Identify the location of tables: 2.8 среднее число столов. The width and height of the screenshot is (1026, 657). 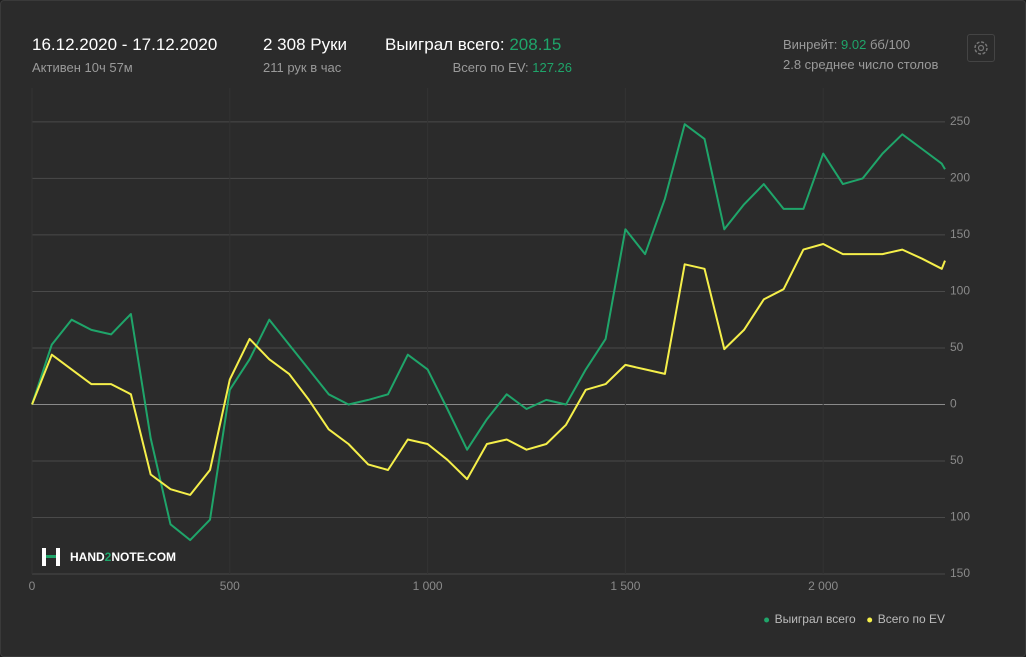
(861, 64).